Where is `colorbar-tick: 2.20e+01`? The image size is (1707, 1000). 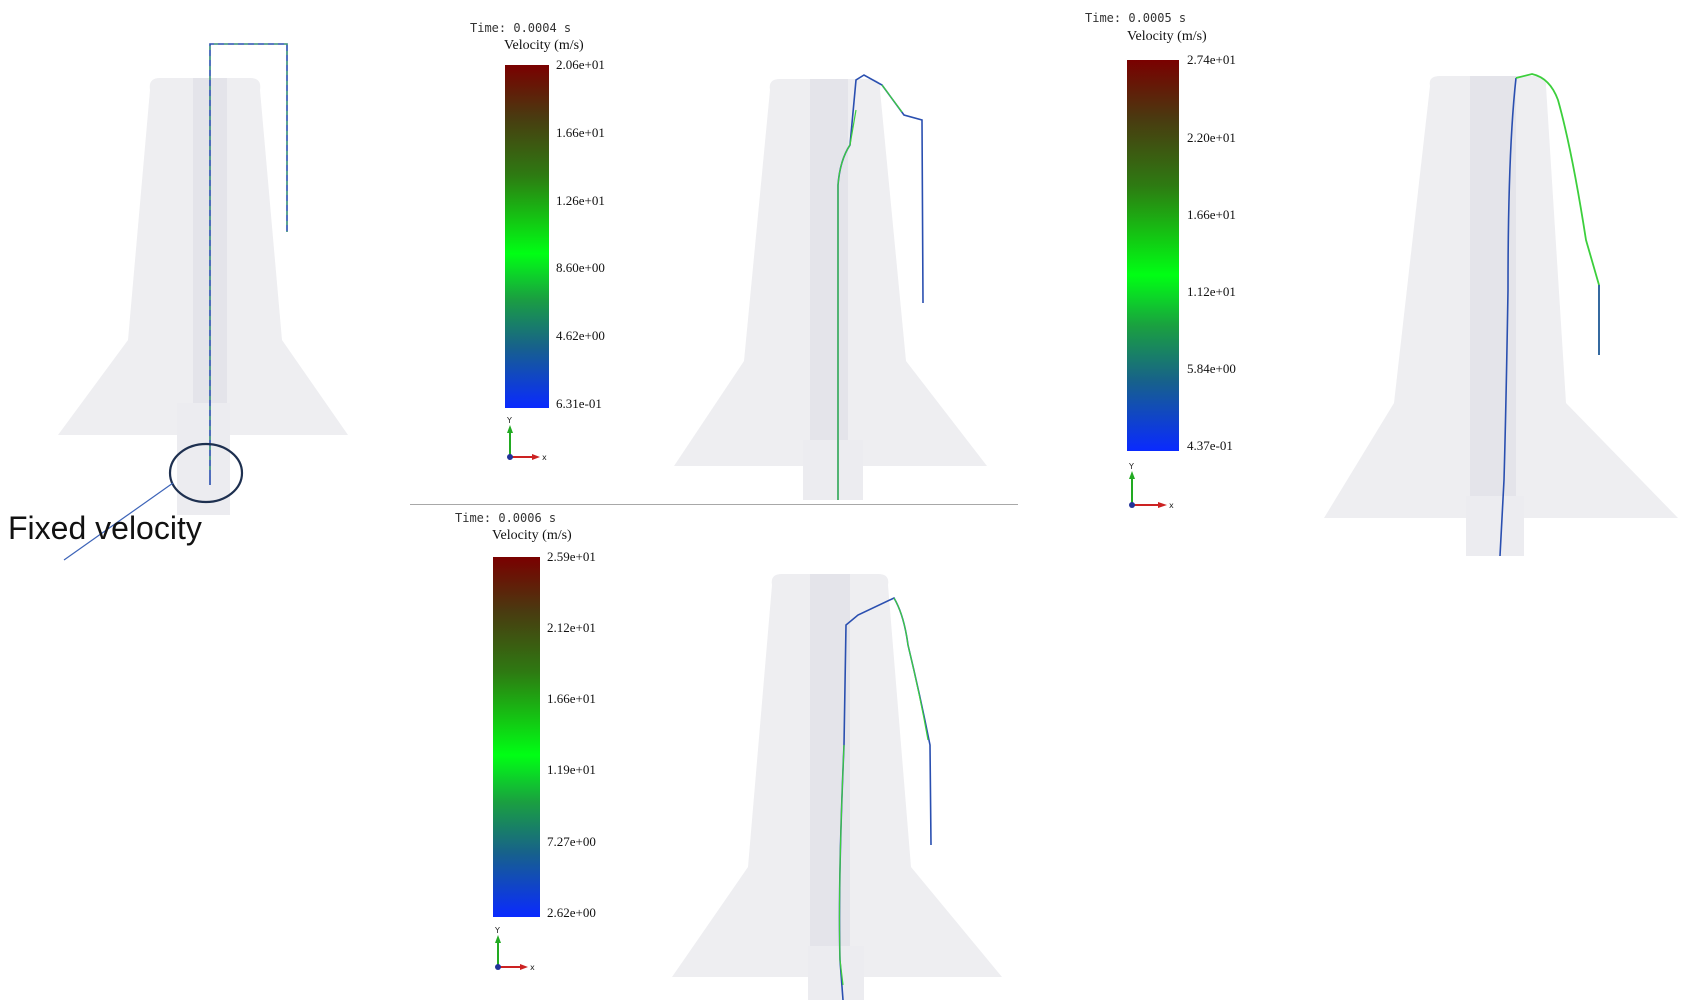
colorbar-tick: 2.20e+01 is located at coordinates (1211, 137).